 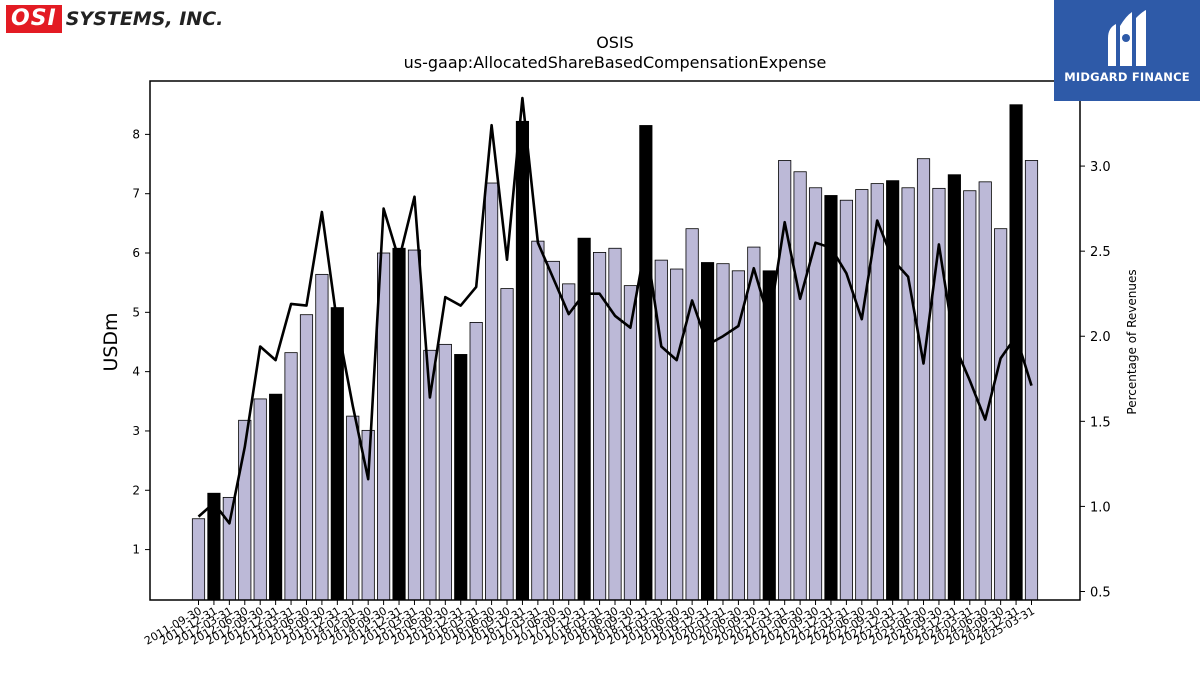 I want to click on y-tick-label: 8, so click(x=136, y=134).